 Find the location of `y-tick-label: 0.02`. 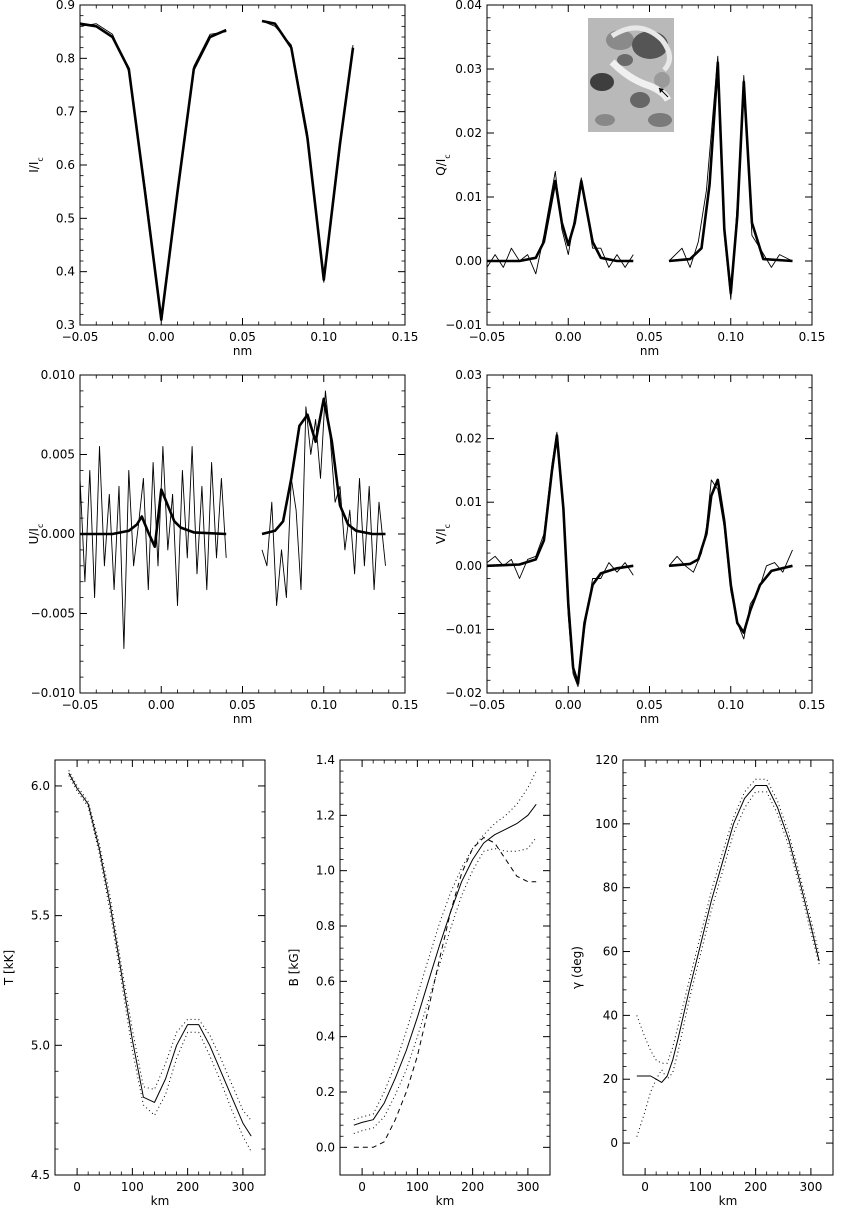

y-tick-label: 0.02 is located at coordinates (468, 439).